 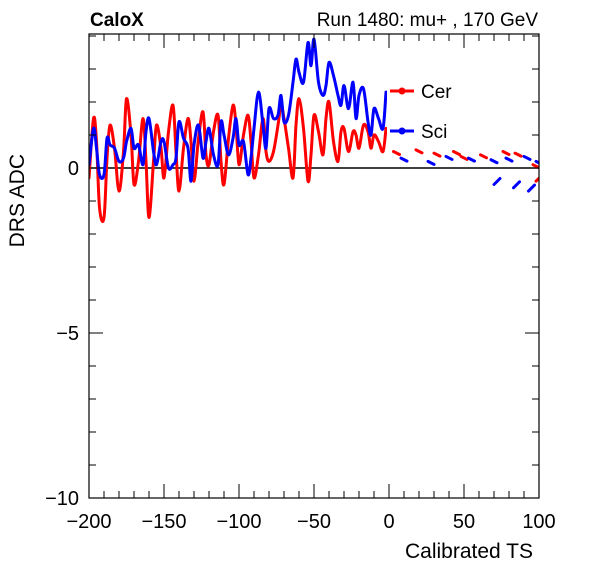 What do you see at coordinates (402, 131) in the screenshot?
I see `legend-marker-sci` at bounding box center [402, 131].